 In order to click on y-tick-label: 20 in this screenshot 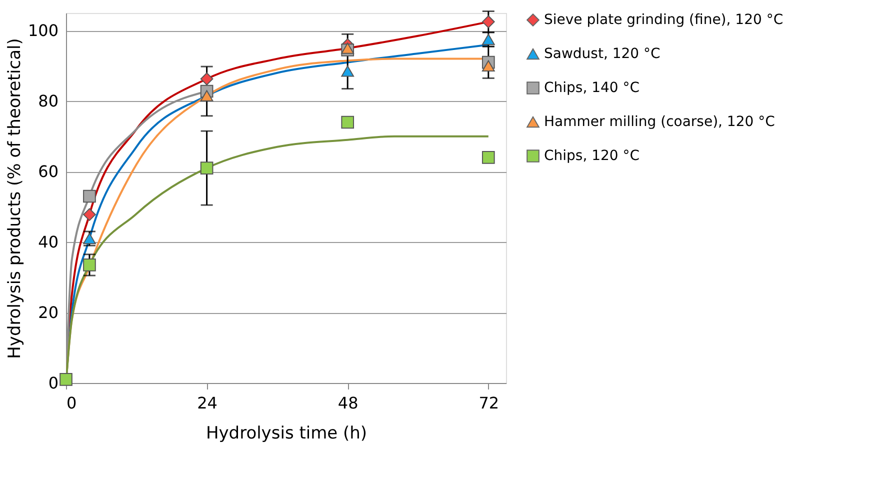, I will do `click(48, 312)`.